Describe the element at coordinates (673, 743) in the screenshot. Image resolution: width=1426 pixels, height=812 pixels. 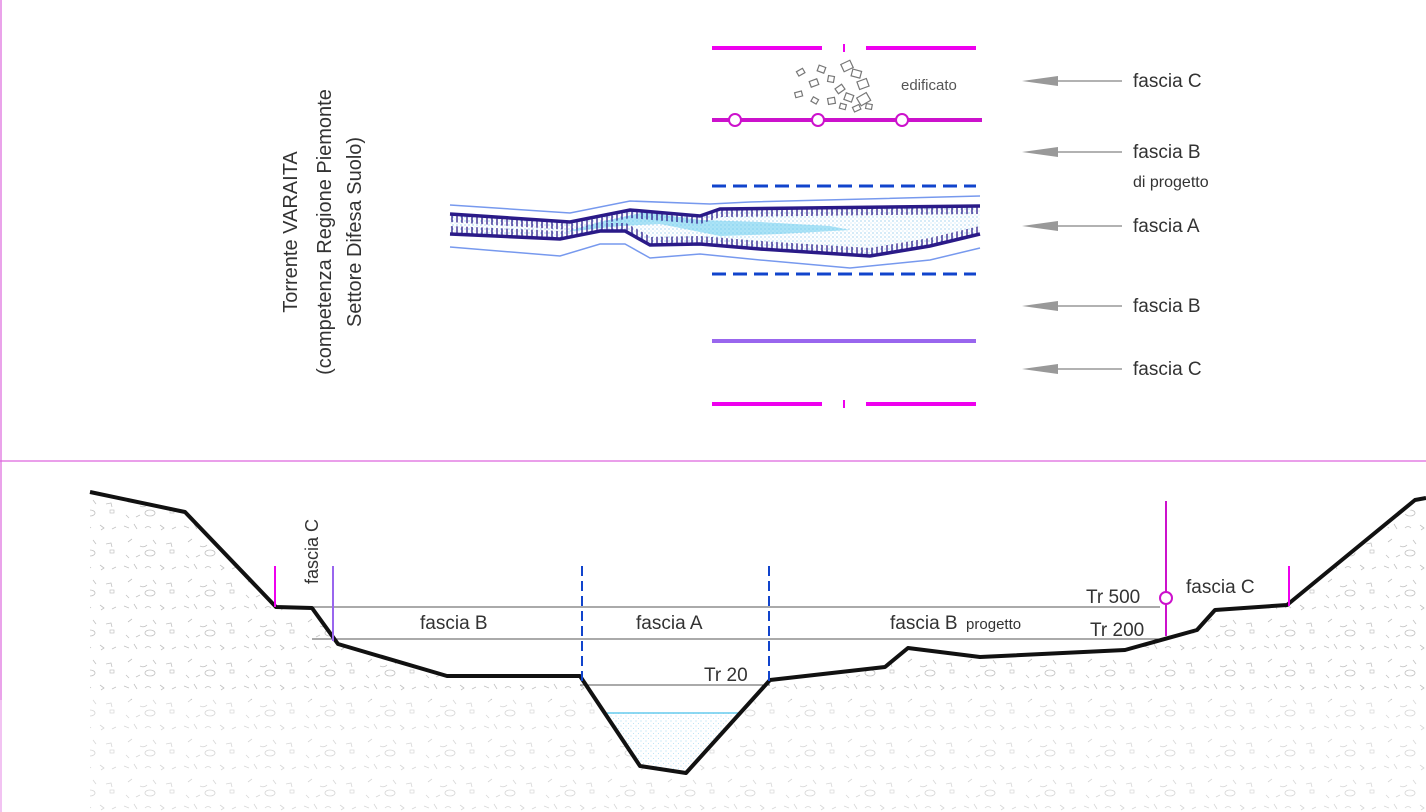
I see `channel-water` at that location.